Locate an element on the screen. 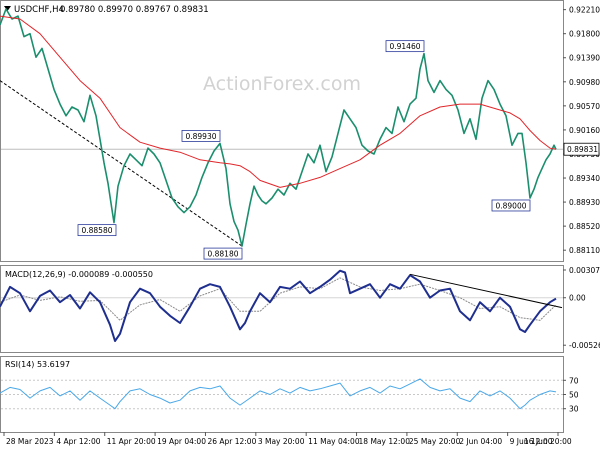 The height and width of the screenshot is (454, 600). time-tick-label: 26 Apr 12:00 is located at coordinates (231, 441).